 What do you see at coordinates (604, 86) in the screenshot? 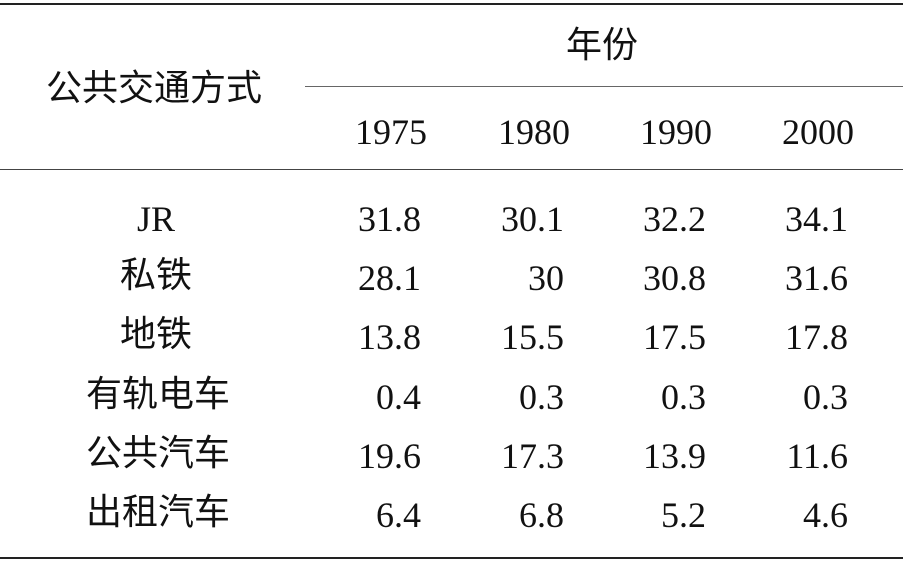
I see `header-sub-rule` at bounding box center [604, 86].